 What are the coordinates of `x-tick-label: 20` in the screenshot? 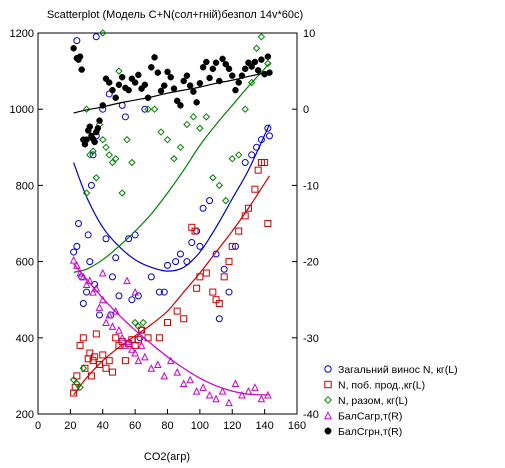 It's located at (70, 426).